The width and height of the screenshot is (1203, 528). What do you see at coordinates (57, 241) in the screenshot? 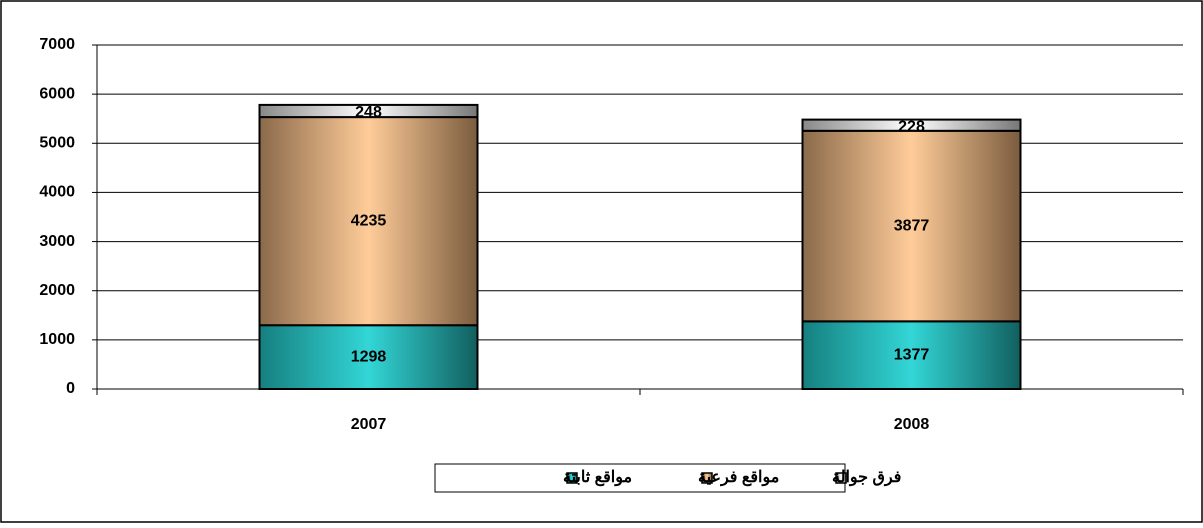
I see `y-tick-label: 3000` at bounding box center [57, 241].